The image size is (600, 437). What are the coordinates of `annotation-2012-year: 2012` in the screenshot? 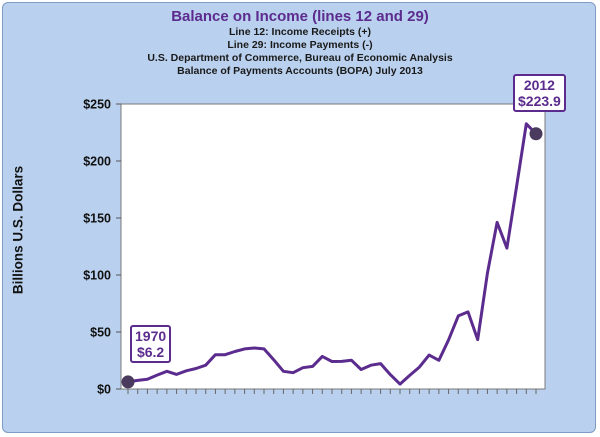 It's located at (539, 84).